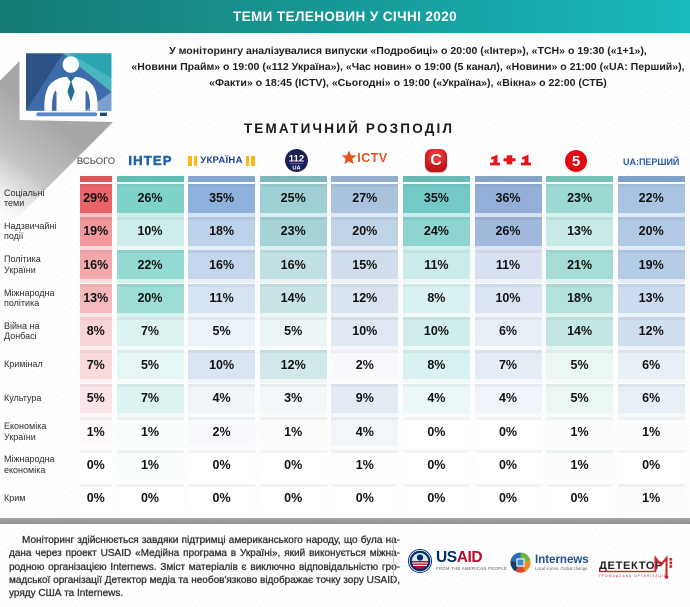 The image size is (690, 607). I want to click on svg-text: UA, so click(296, 168).